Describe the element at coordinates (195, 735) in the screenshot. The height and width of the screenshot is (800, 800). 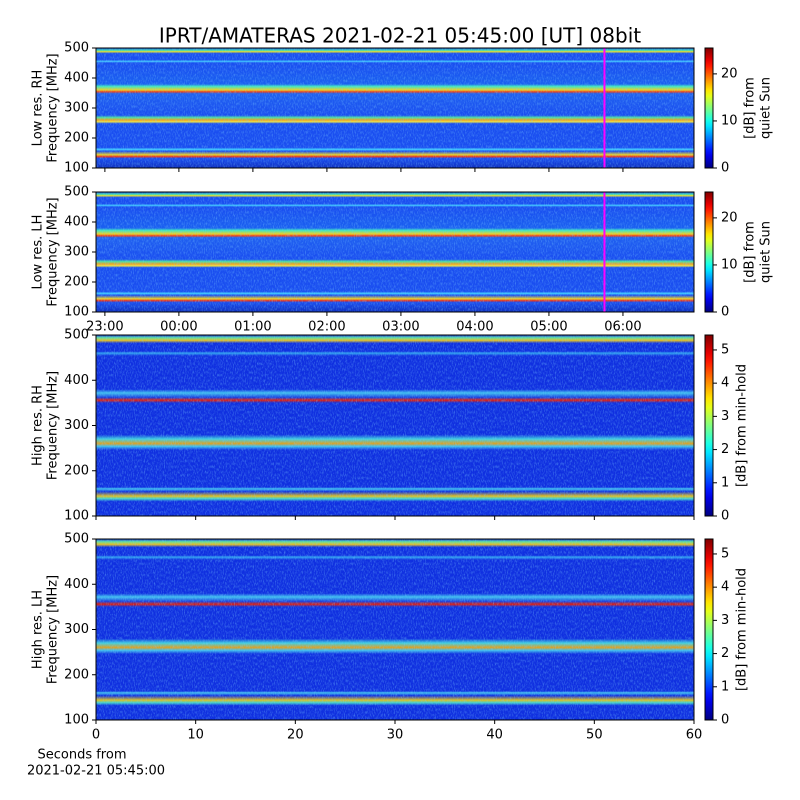
I see `x-tick-label: 10` at that location.